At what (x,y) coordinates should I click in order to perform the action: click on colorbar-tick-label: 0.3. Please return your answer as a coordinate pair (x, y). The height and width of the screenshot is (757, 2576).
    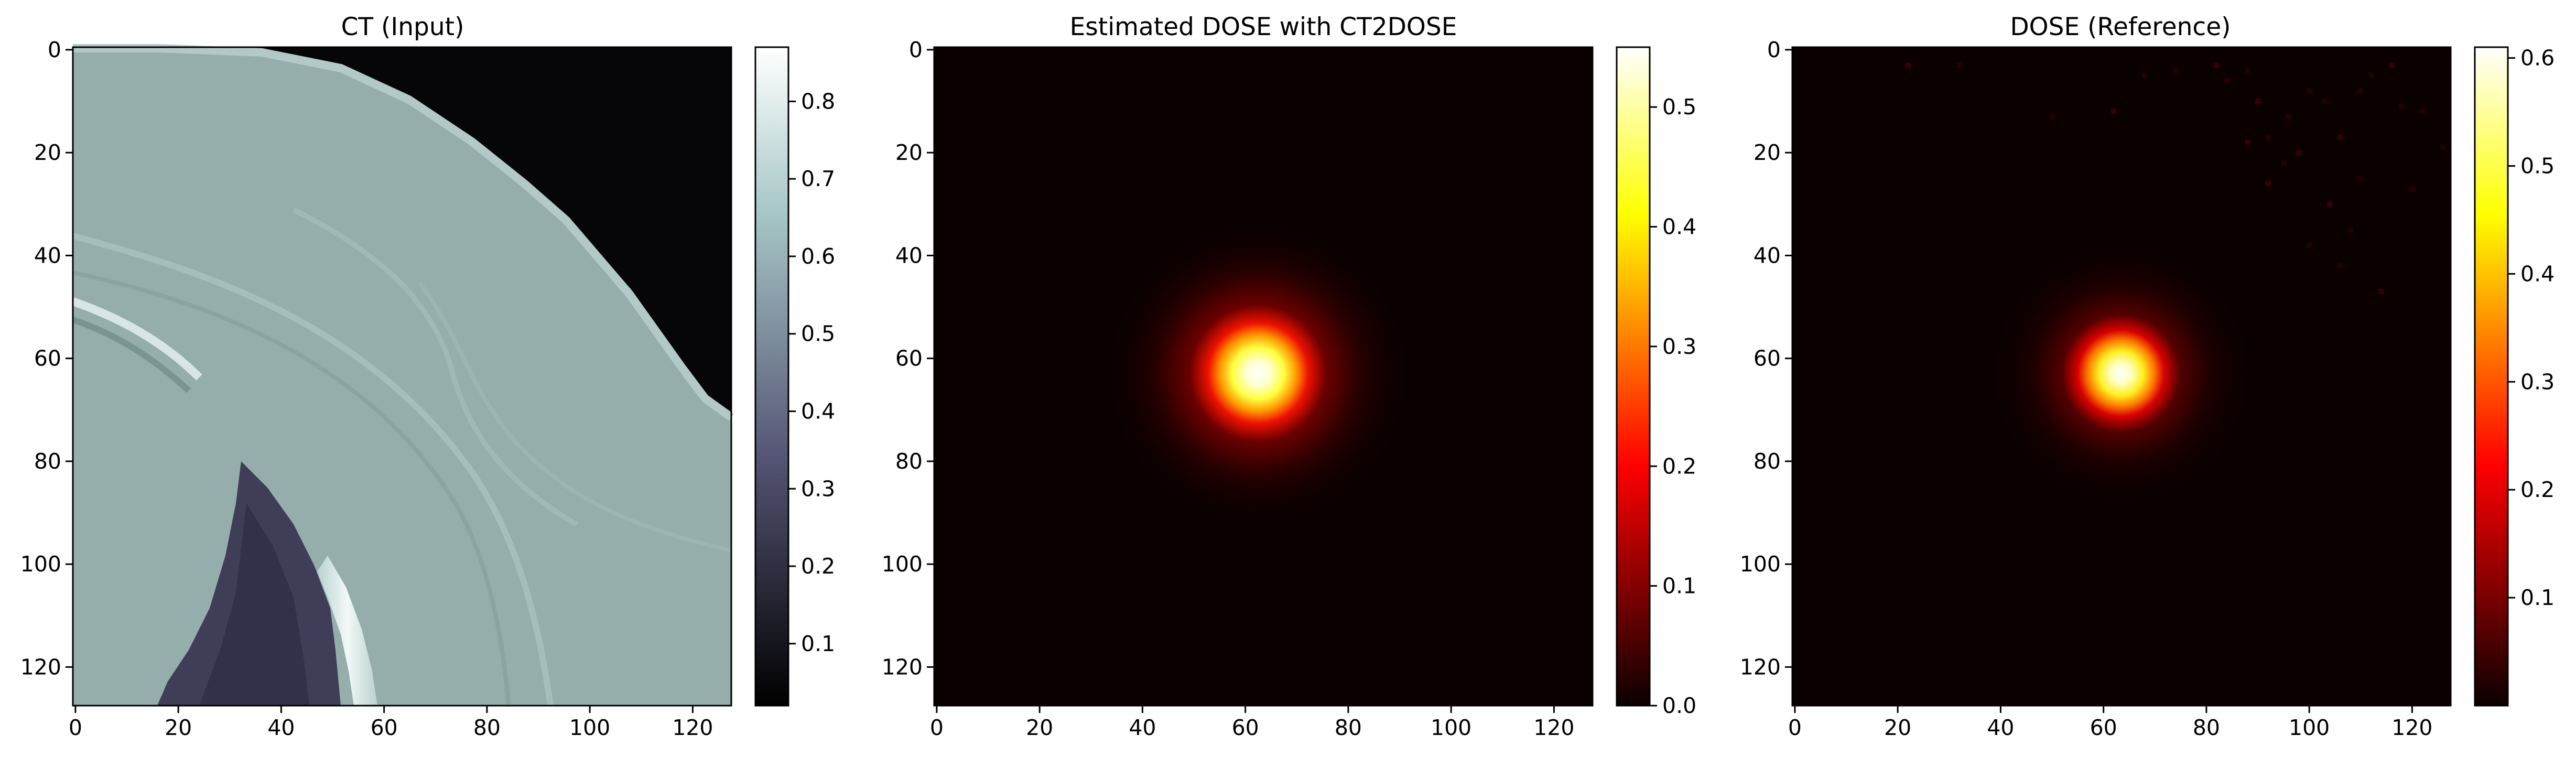
    Looking at the image, I should click on (2537, 382).